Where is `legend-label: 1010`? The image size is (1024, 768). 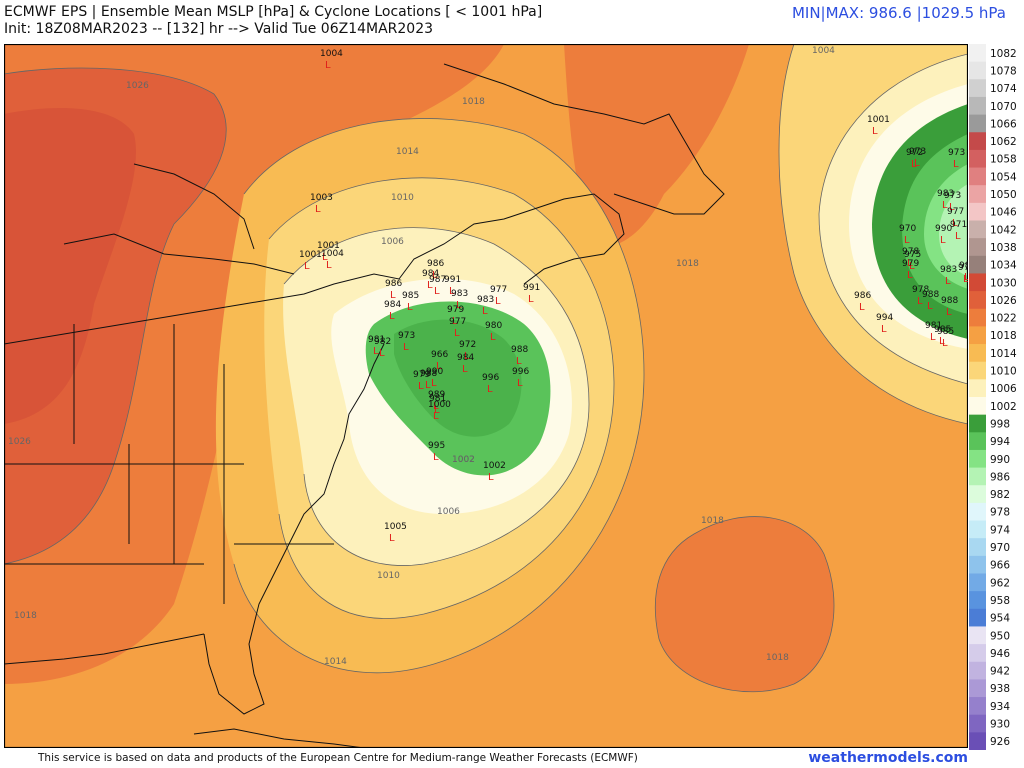 legend-label: 1010 is located at coordinates (1003, 372).